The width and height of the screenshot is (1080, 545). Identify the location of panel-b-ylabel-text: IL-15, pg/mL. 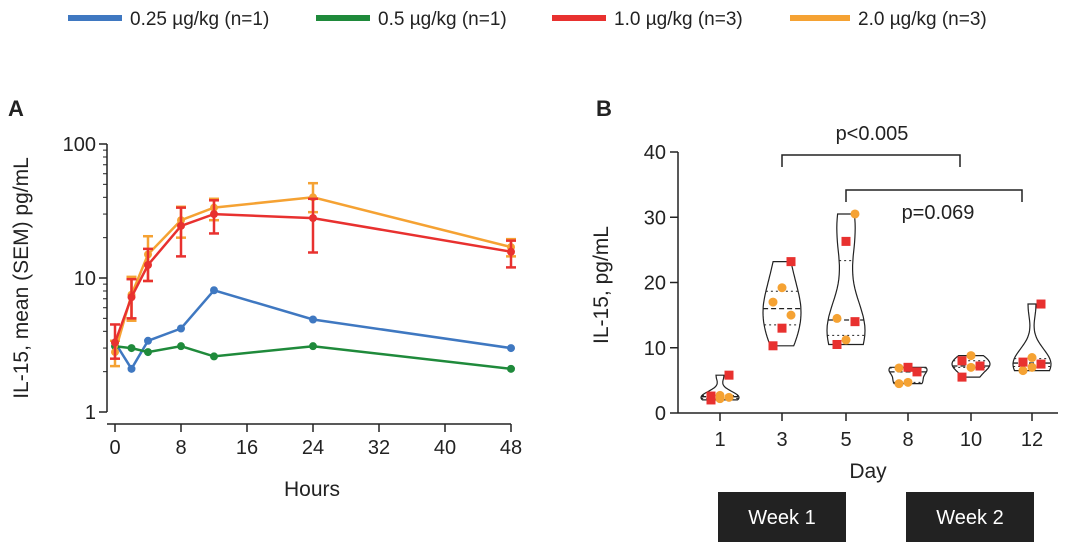
(601, 285).